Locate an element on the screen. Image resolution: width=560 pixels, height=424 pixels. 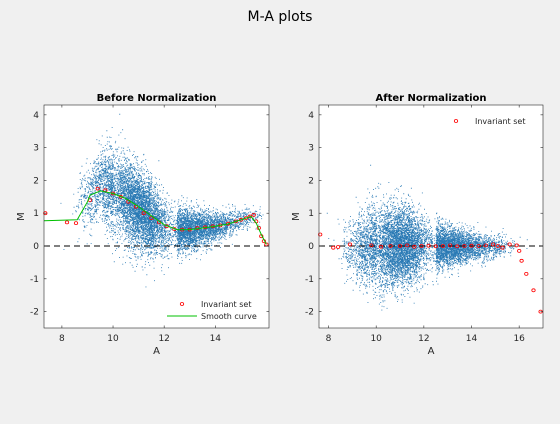
legend-label: Smooth curve is located at coordinates (229, 316).